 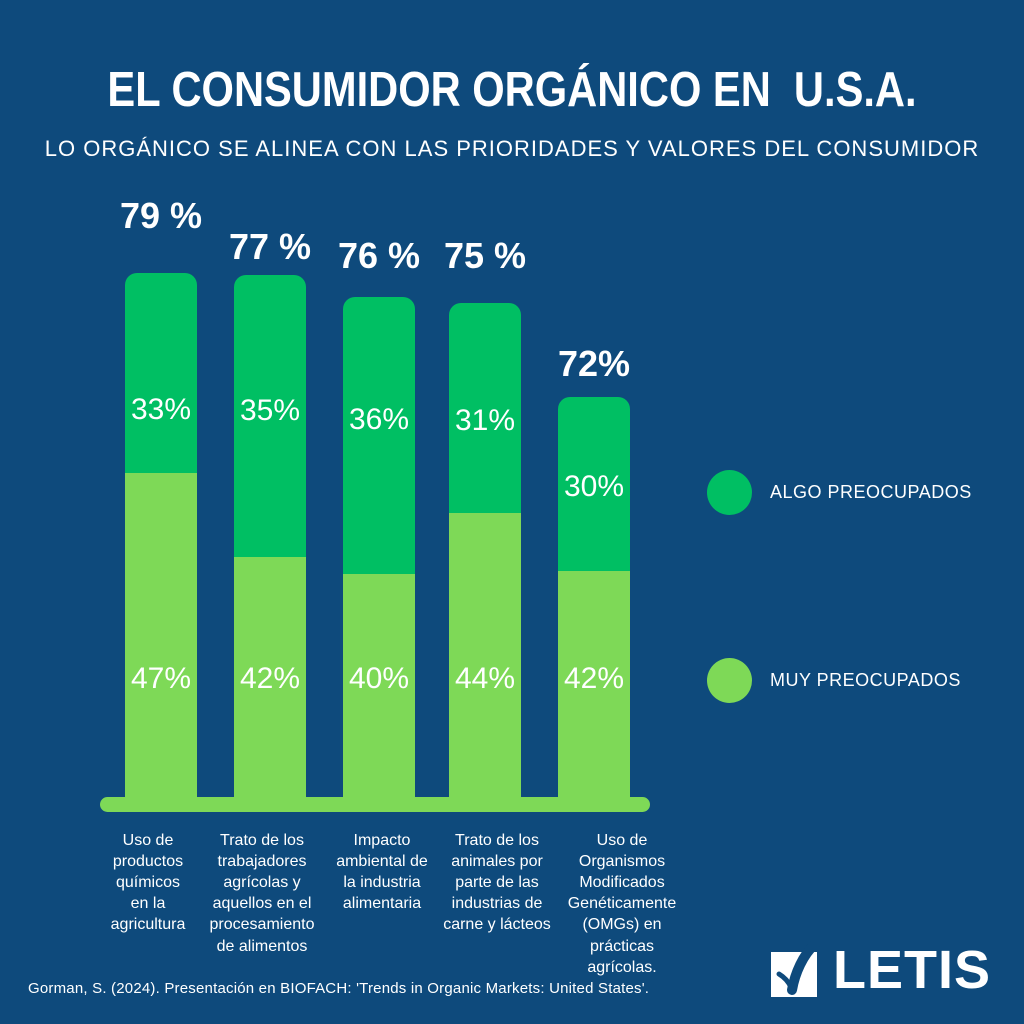 I want to click on bar-5-total-label: 72%, so click(x=594, y=363).